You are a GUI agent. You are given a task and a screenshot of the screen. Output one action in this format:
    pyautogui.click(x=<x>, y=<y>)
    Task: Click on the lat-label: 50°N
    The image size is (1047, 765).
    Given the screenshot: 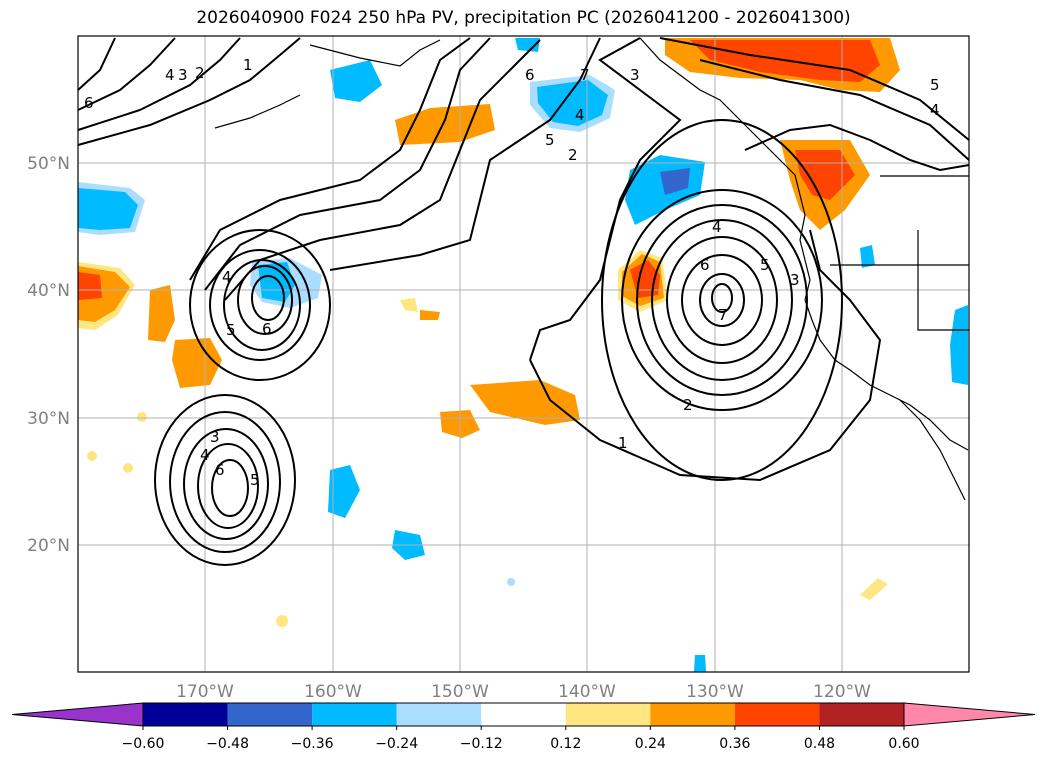 What is the action you would take?
    pyautogui.click(x=48, y=164)
    